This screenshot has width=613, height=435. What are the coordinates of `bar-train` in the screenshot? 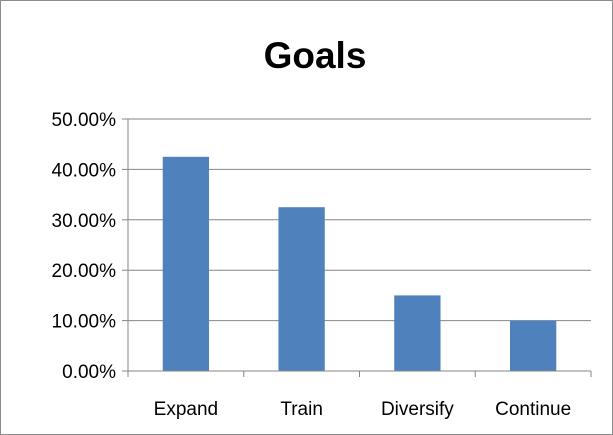 It's located at (301, 289).